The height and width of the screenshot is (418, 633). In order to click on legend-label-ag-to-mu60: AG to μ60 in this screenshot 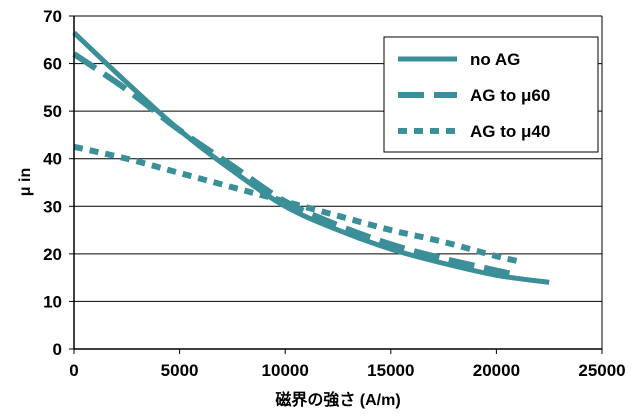, I will do `click(510, 95)`.